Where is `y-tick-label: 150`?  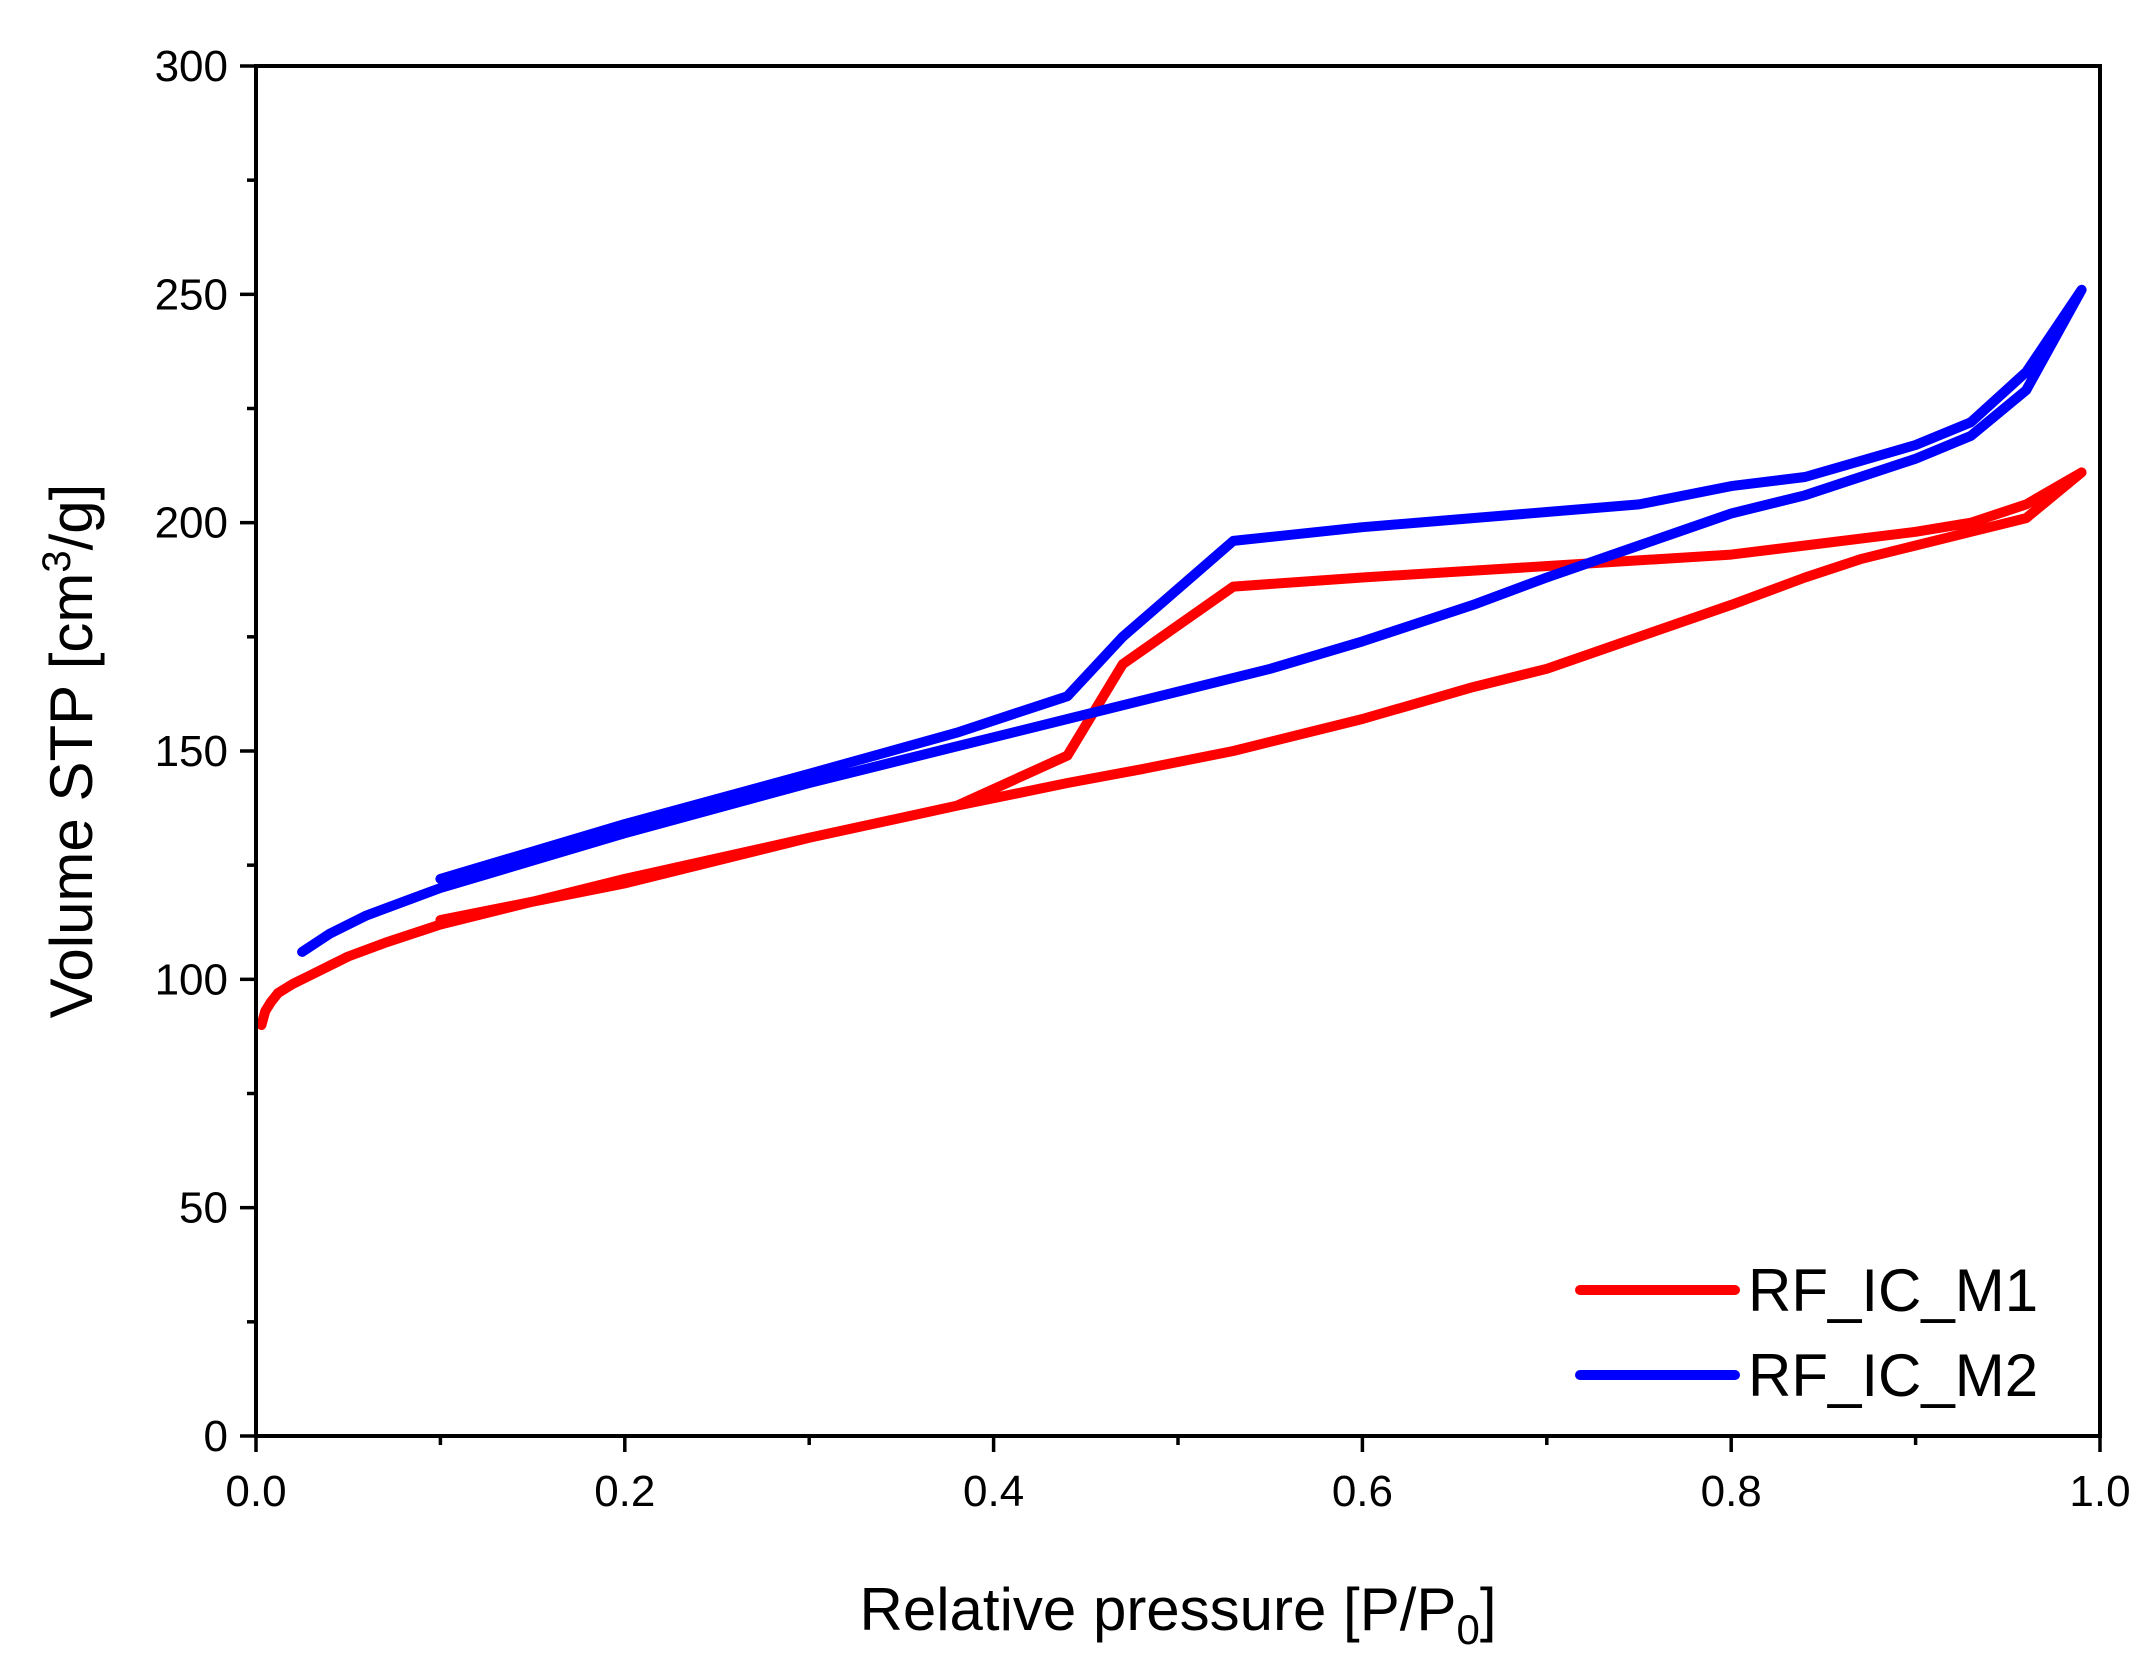 y-tick-label: 150 is located at coordinates (191, 751).